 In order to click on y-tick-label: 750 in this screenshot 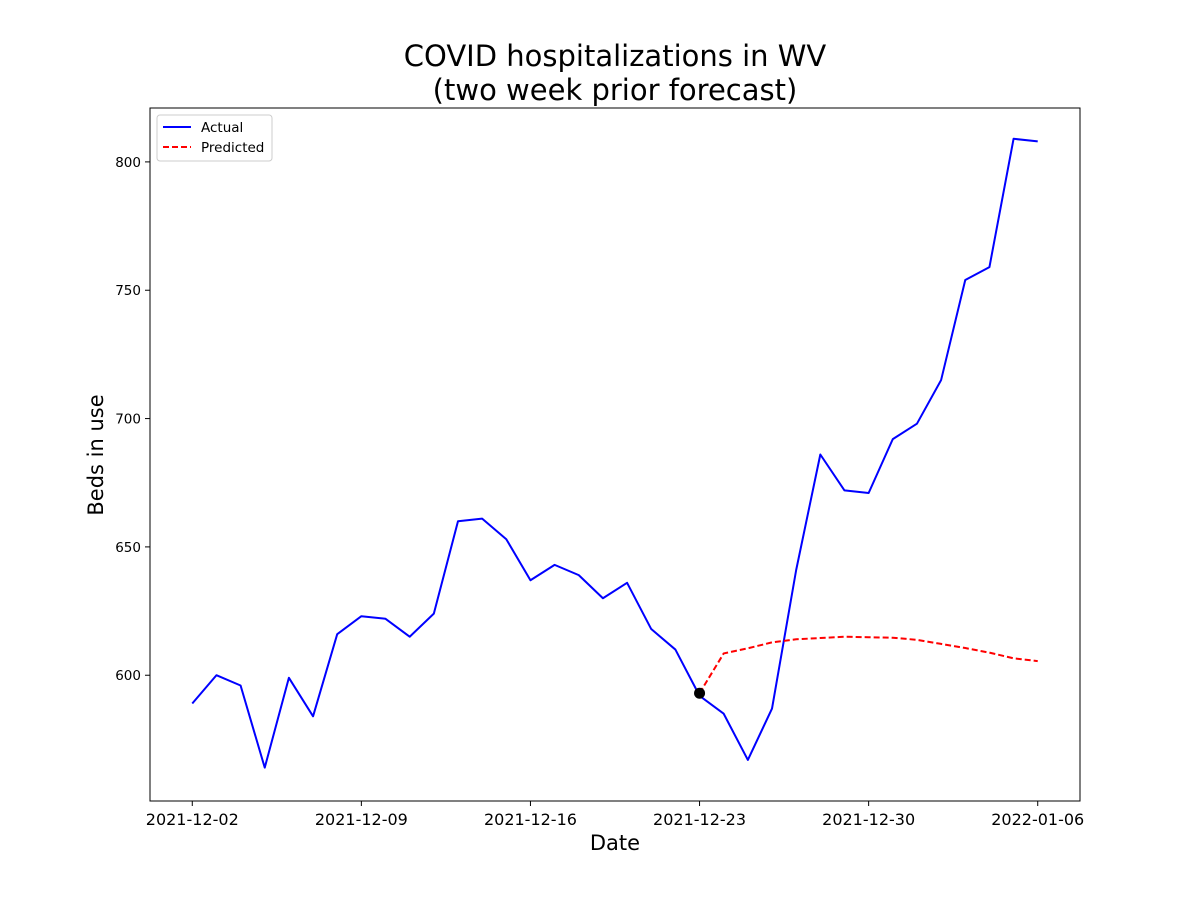, I will do `click(128, 291)`.